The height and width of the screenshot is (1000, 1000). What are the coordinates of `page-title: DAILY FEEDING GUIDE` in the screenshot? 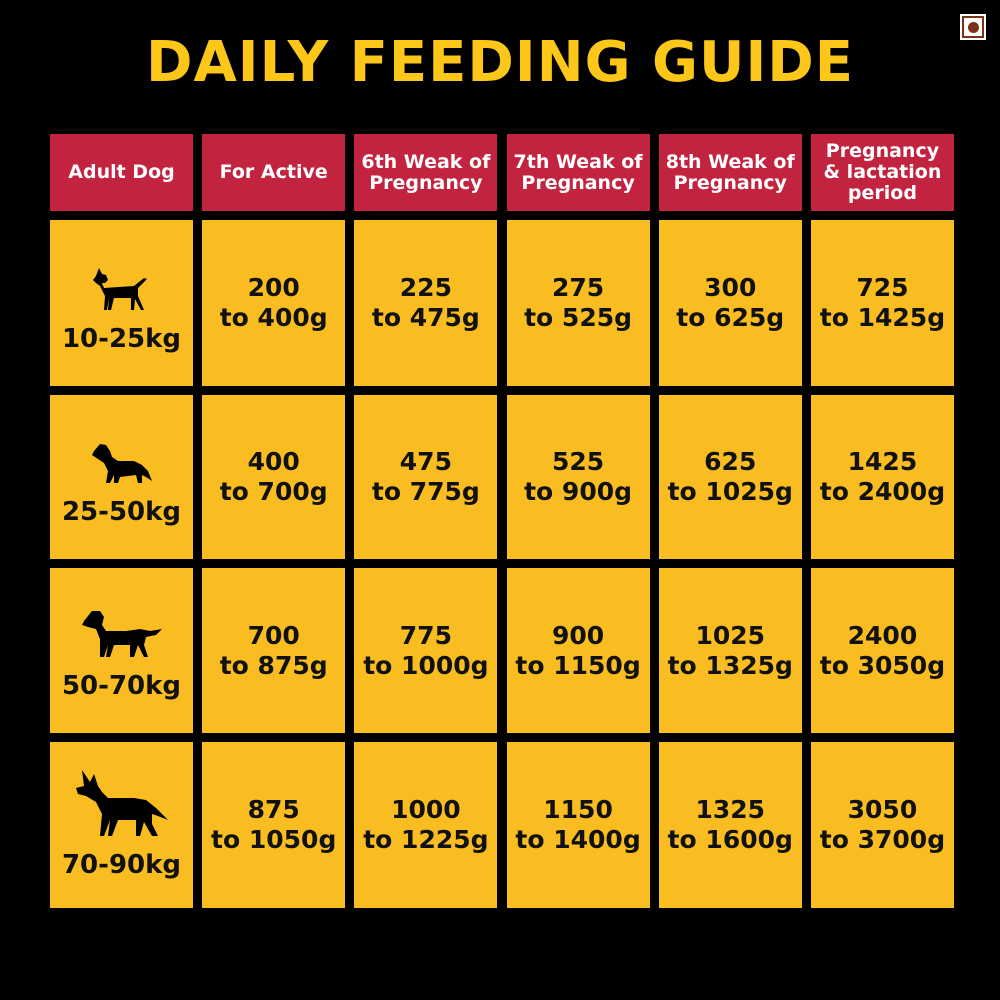 It's located at (500, 62).